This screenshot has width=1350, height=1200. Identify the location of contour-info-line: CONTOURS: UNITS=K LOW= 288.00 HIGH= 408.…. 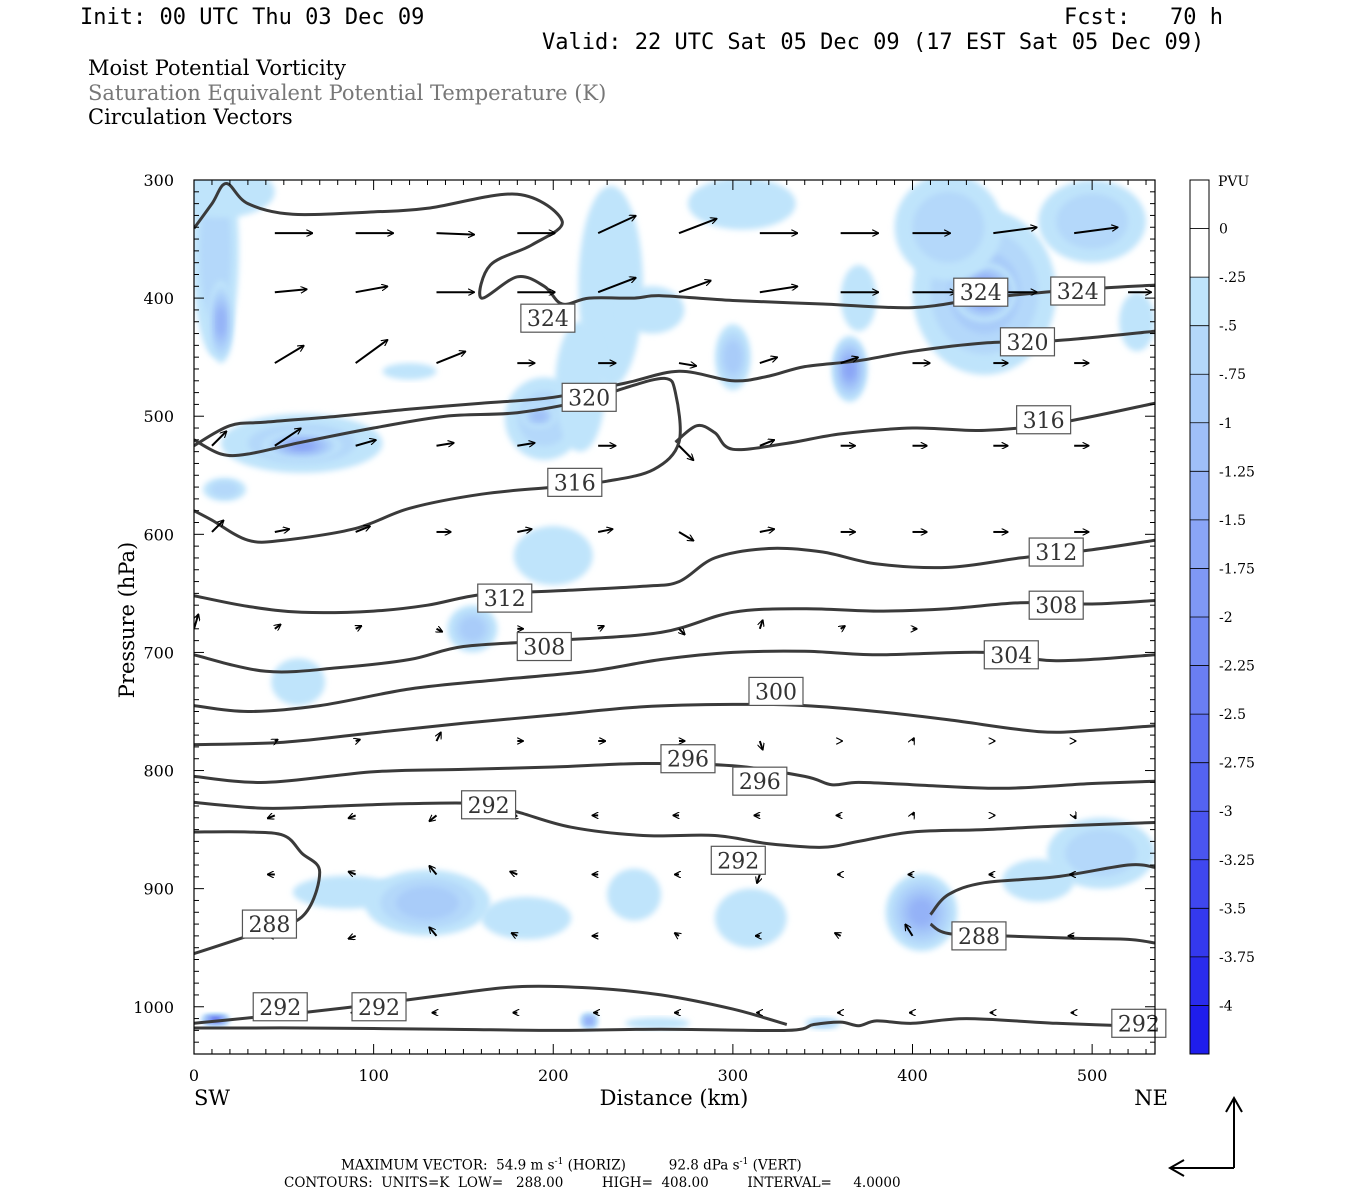
(592, 1183).